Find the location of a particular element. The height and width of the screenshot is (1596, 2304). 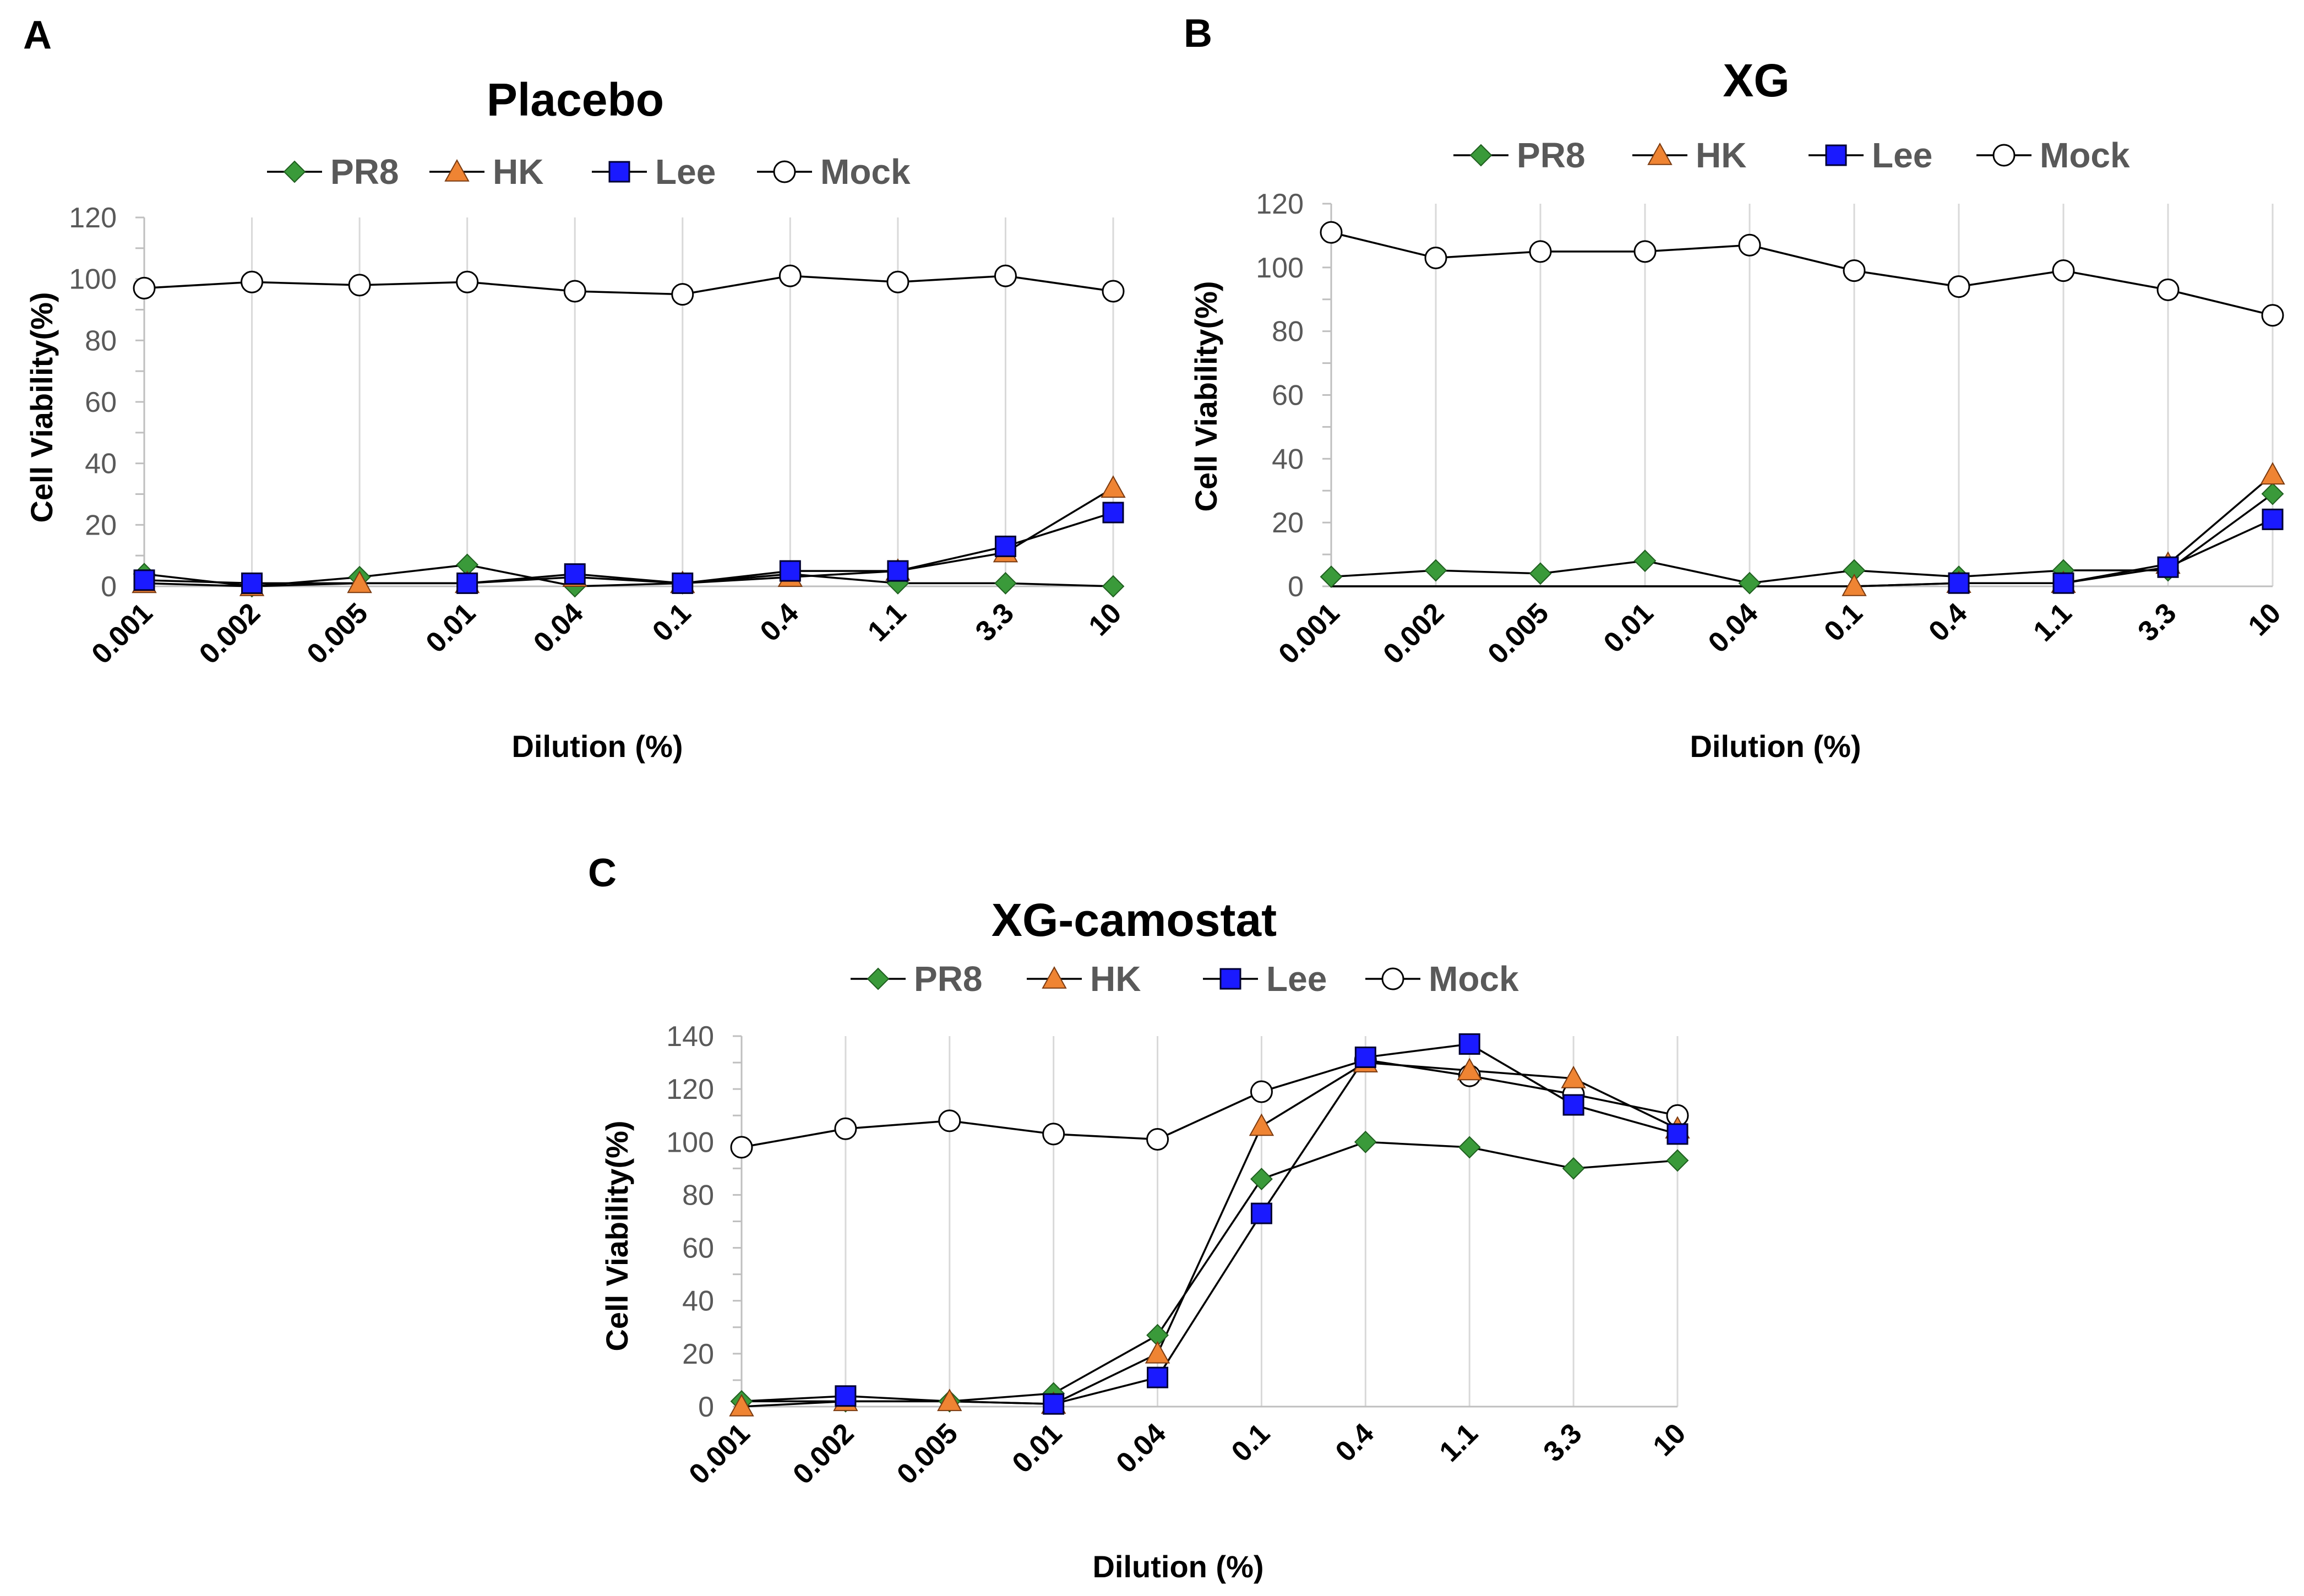

panel-c-y-tick-label: 120 is located at coordinates (690, 1089).